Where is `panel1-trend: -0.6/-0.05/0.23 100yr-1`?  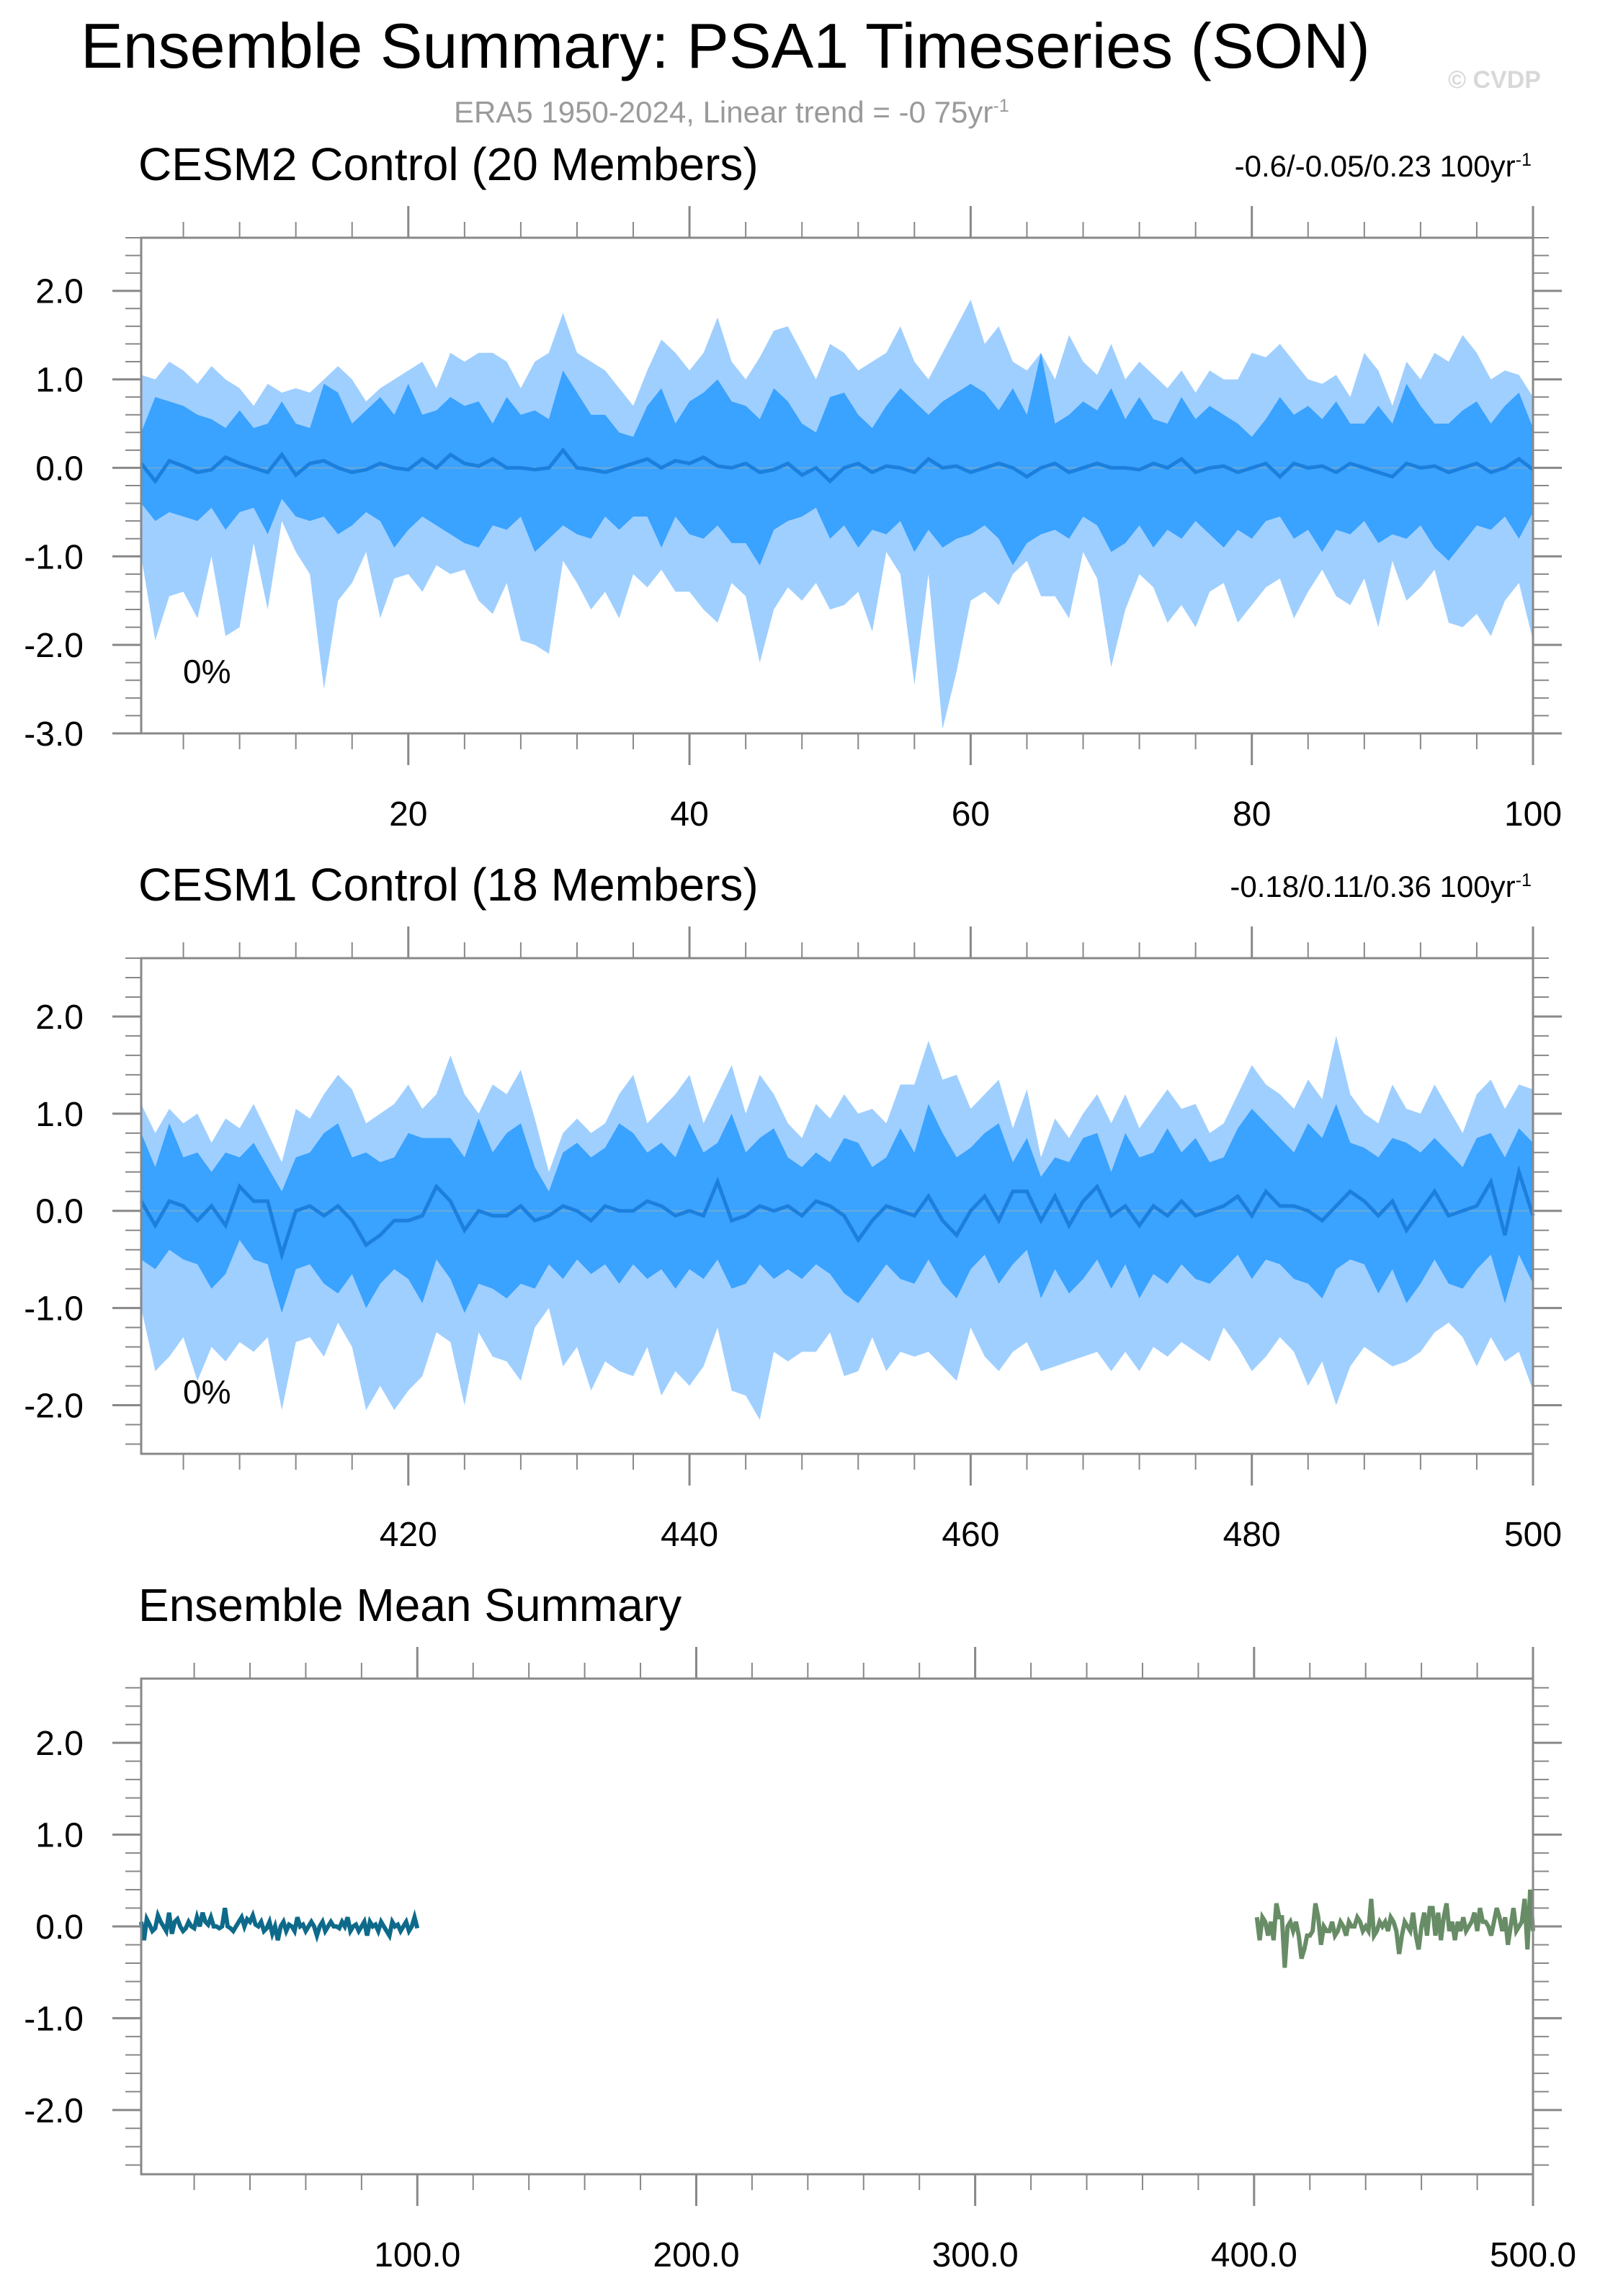
panel1-trend: -0.6/-0.05/0.23 100yr-1 is located at coordinates (1383, 166).